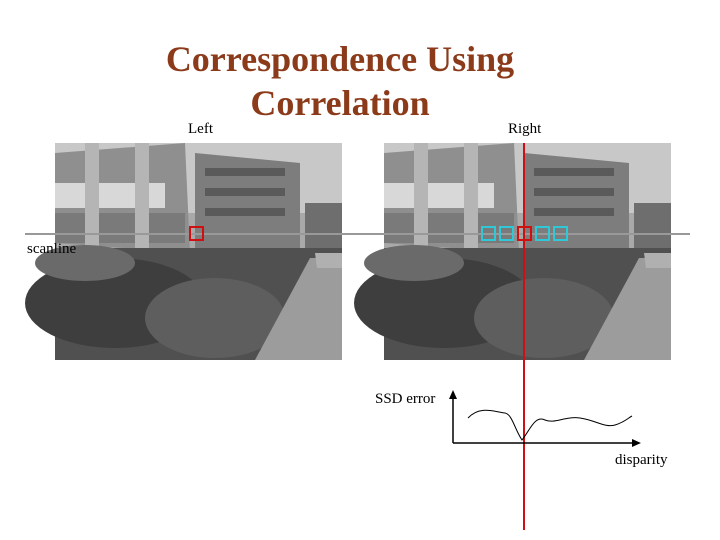 The width and height of the screenshot is (720, 540). Describe the element at coordinates (51, 249) in the screenshot. I see `scanline-label: scanline` at that location.